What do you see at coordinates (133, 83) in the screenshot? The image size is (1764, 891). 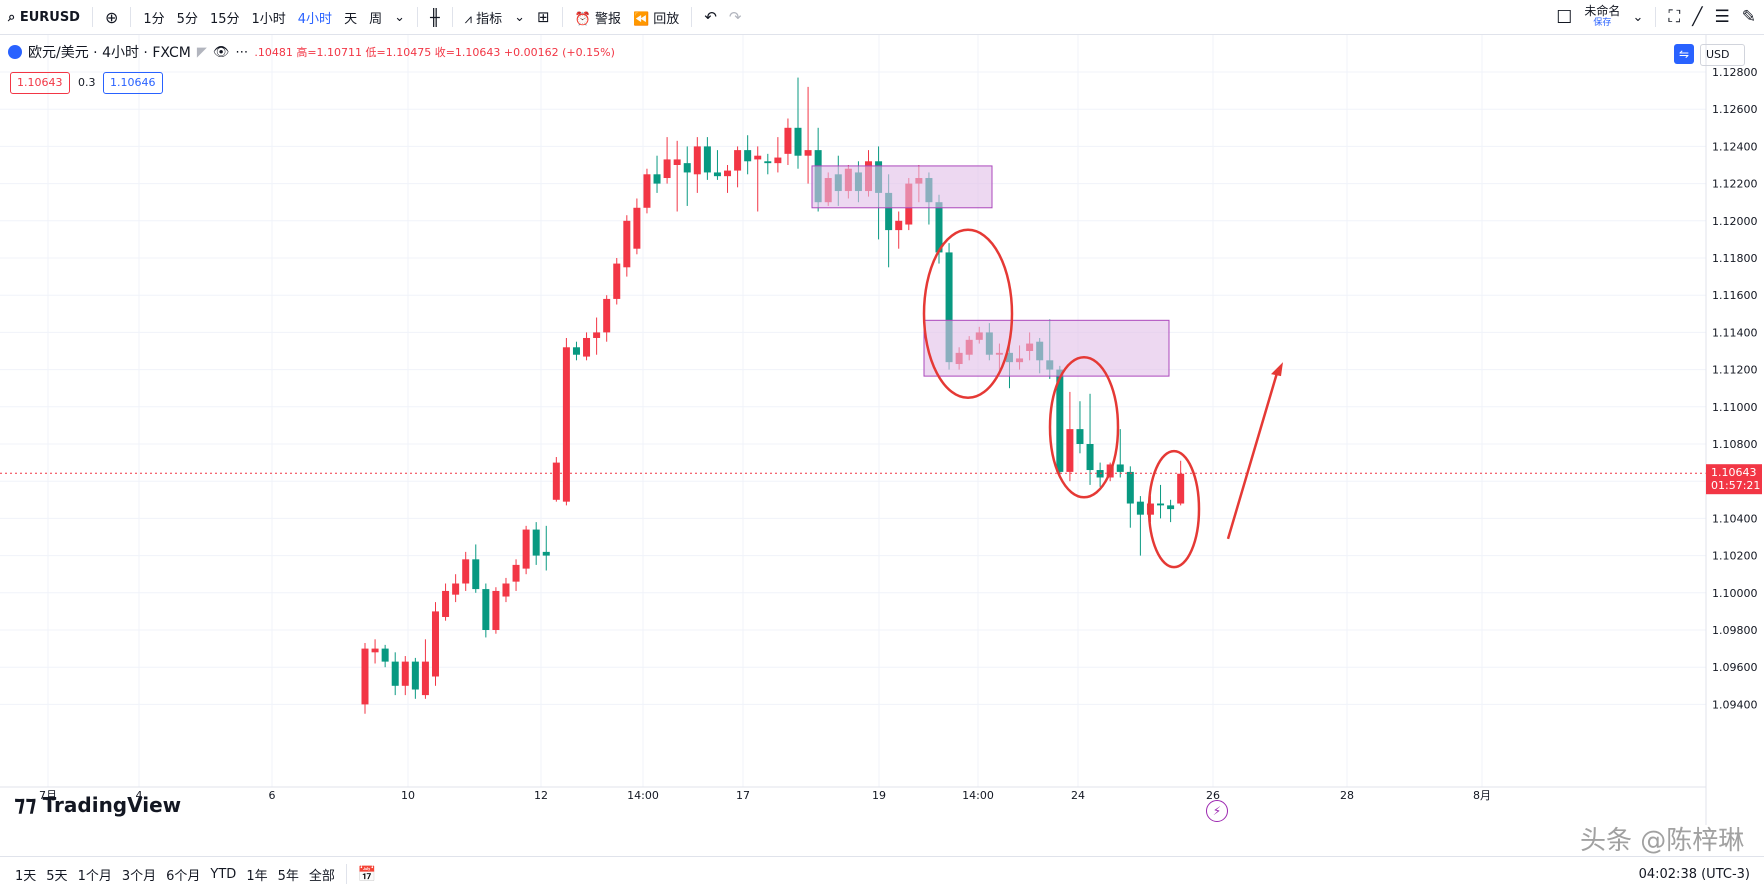 I see `ask-price: 1.10646` at bounding box center [133, 83].